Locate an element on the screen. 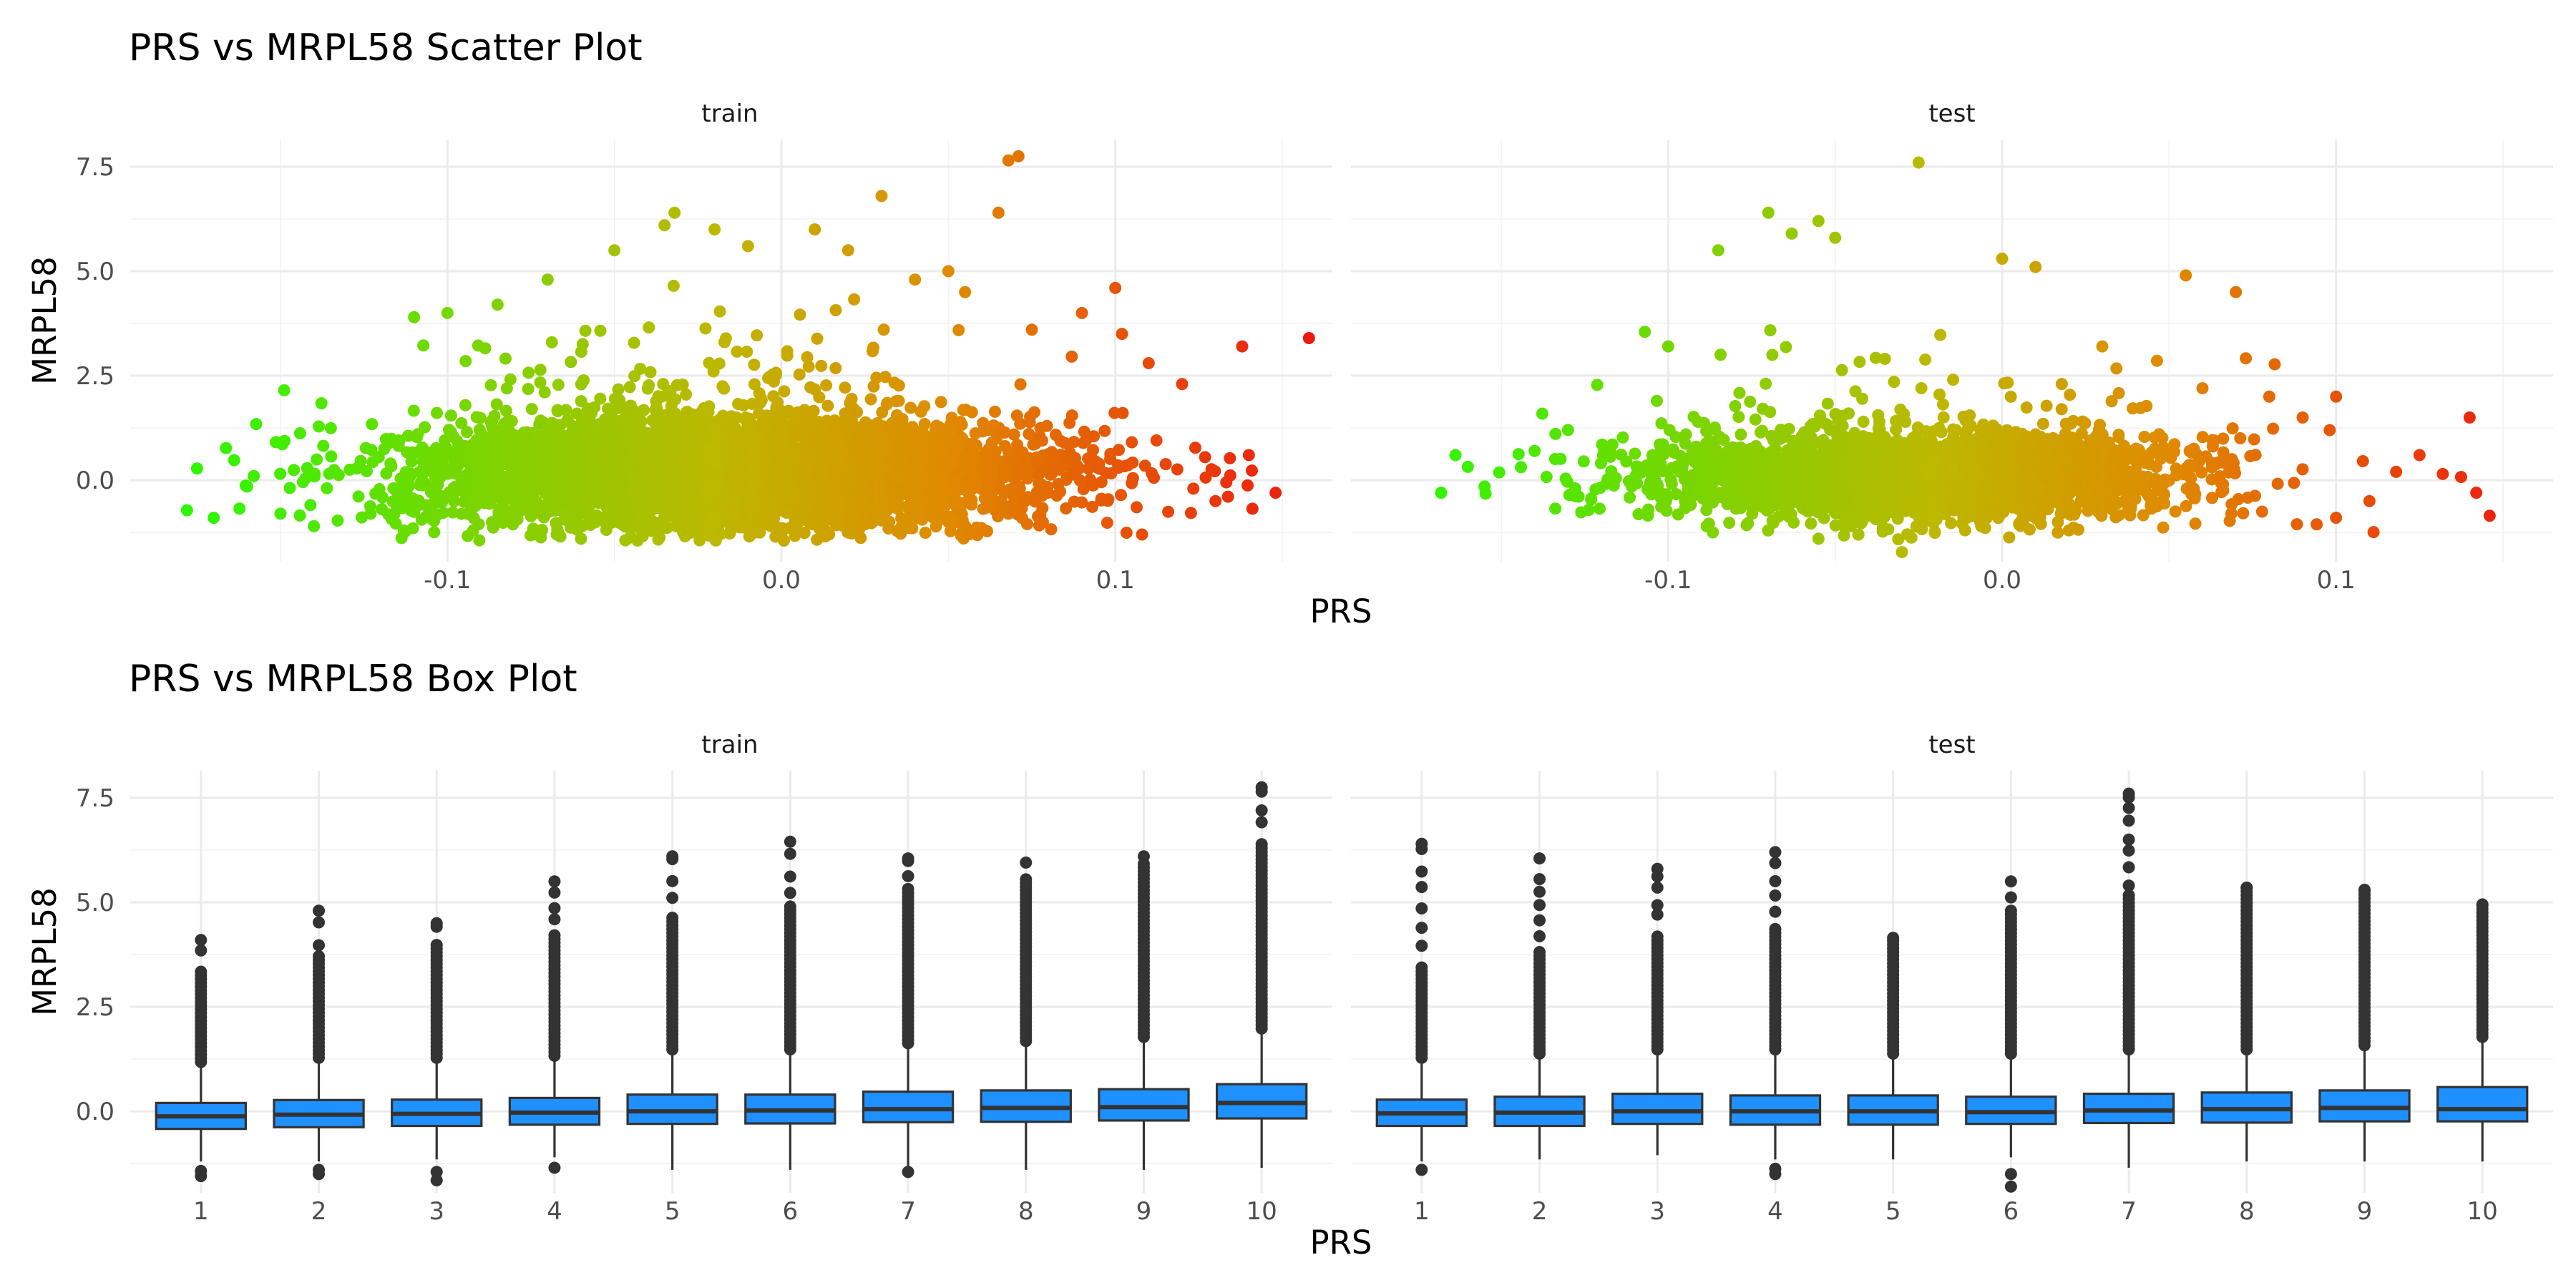  scatter-x-axis-title: PRS is located at coordinates (1341, 611).